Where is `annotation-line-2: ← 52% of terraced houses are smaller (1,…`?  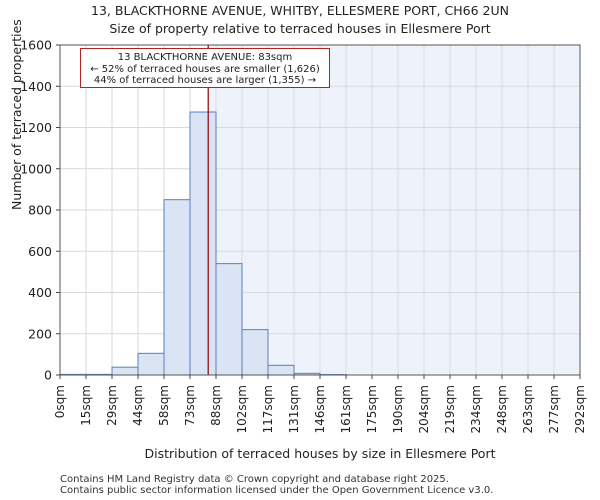
annotation-line-2: ← 52% of terraced houses are smaller (1,… is located at coordinates (205, 69).